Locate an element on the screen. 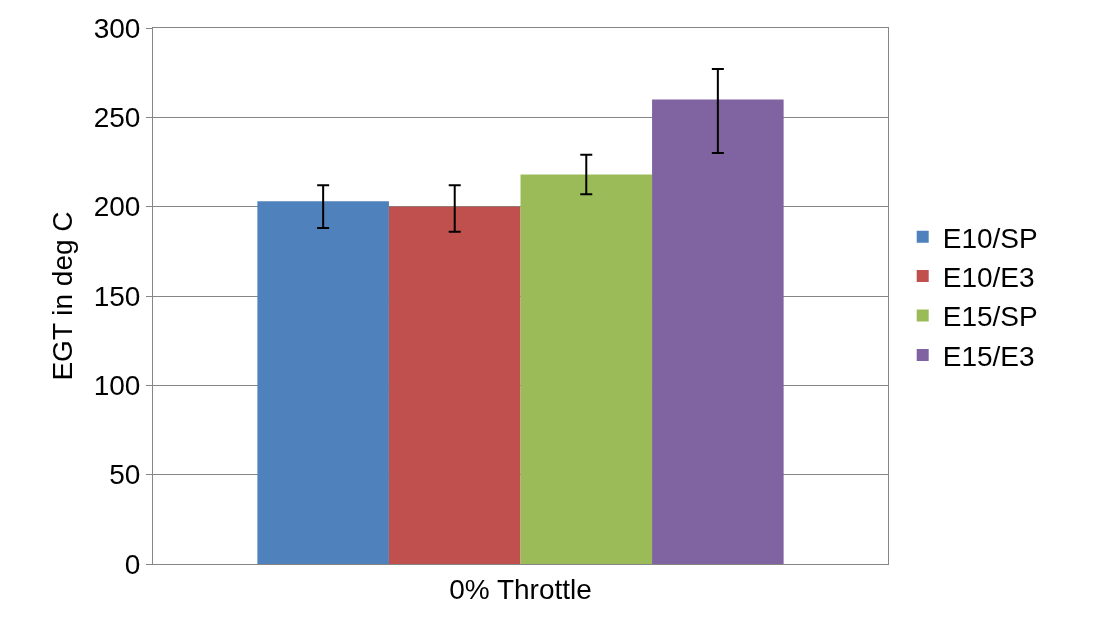 The height and width of the screenshot is (636, 1101). y-tick-label: 250 is located at coordinates (117, 118).